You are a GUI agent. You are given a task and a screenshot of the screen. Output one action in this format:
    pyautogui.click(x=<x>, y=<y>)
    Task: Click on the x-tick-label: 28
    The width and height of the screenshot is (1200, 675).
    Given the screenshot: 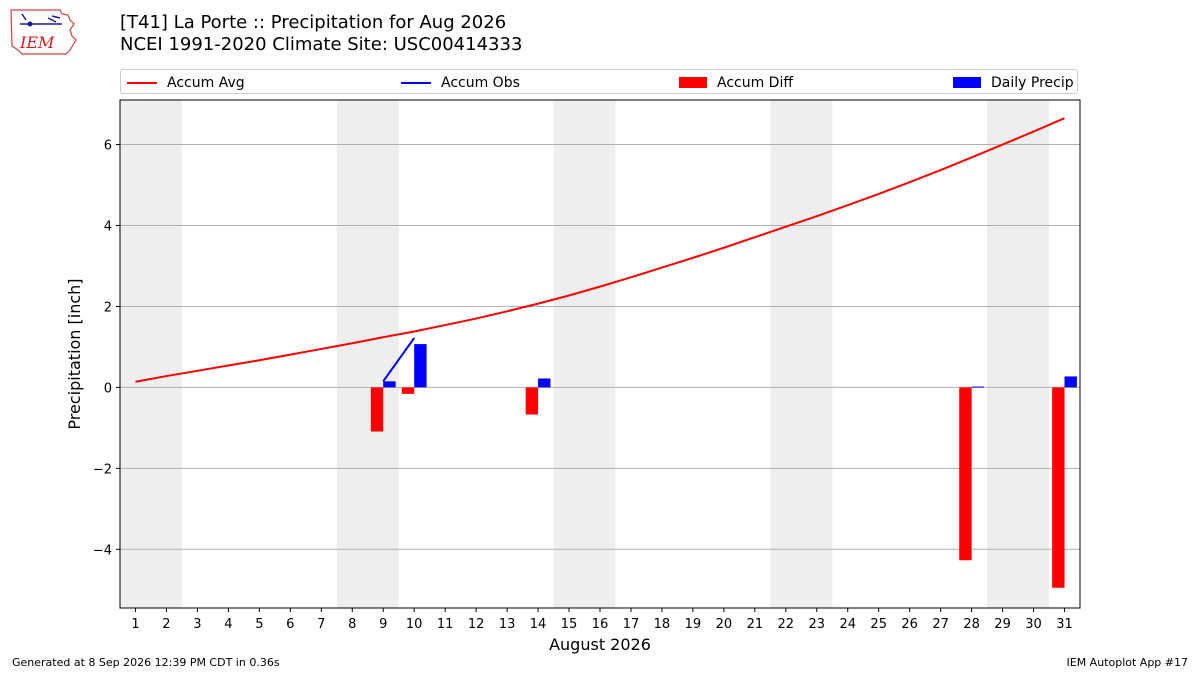 What is the action you would take?
    pyautogui.click(x=971, y=624)
    